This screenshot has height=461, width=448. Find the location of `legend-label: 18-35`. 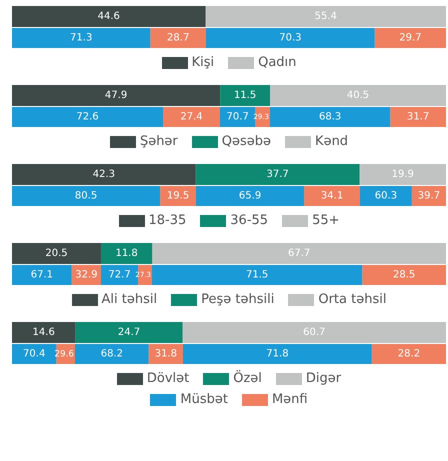

legend-label: 18-35 is located at coordinates (167, 221).